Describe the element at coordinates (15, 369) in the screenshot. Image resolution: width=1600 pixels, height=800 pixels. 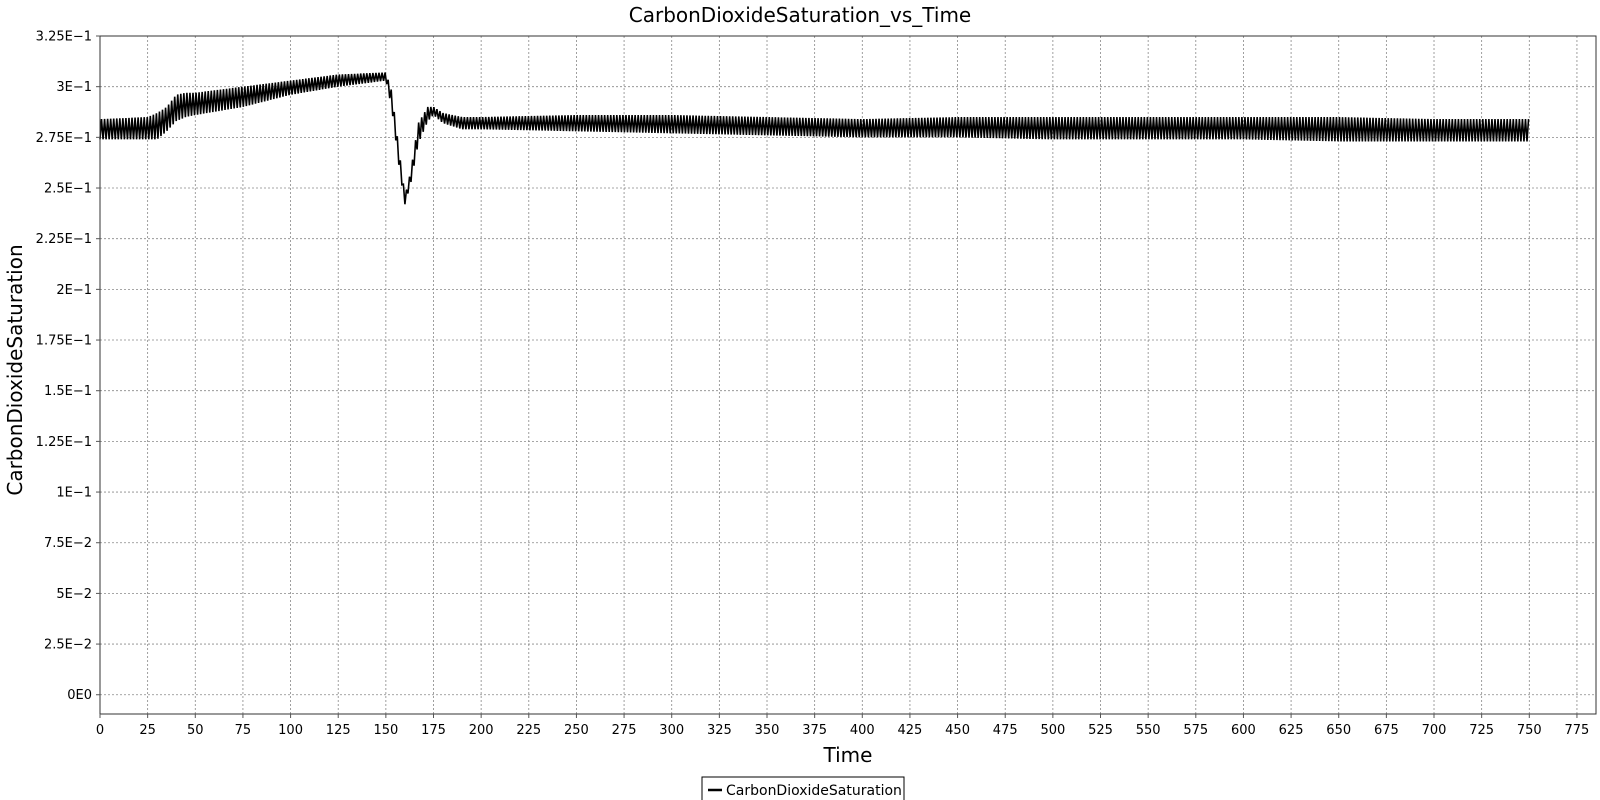
I see `y-axis-label: CarbonDioxideSaturation` at that location.